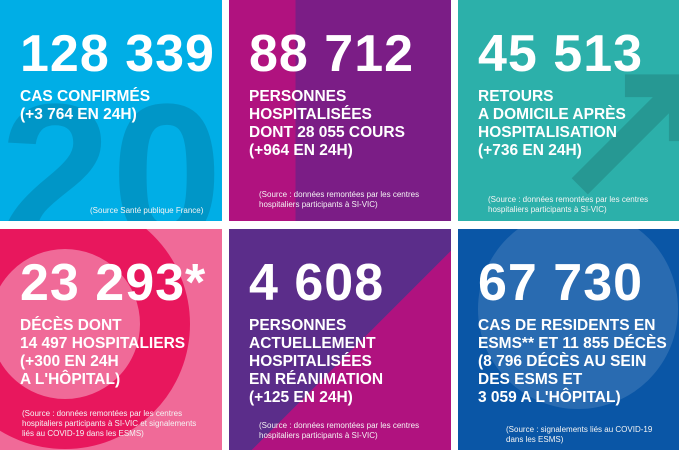 Image resolution: width=679 pixels, height=450 pixels. What do you see at coordinates (561, 54) in the screenshot?
I see `stat-number: 45 513` at bounding box center [561, 54].